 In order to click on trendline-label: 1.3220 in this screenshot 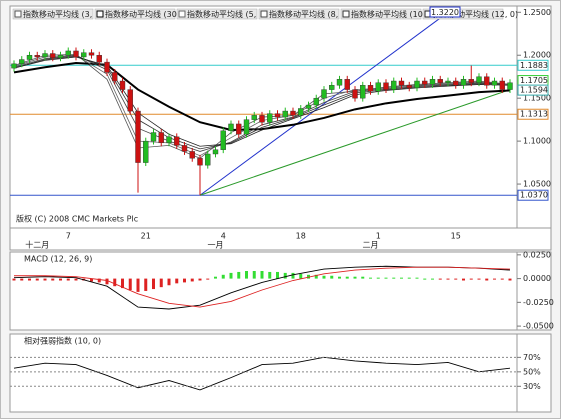, I will do `click(445, 12)`.